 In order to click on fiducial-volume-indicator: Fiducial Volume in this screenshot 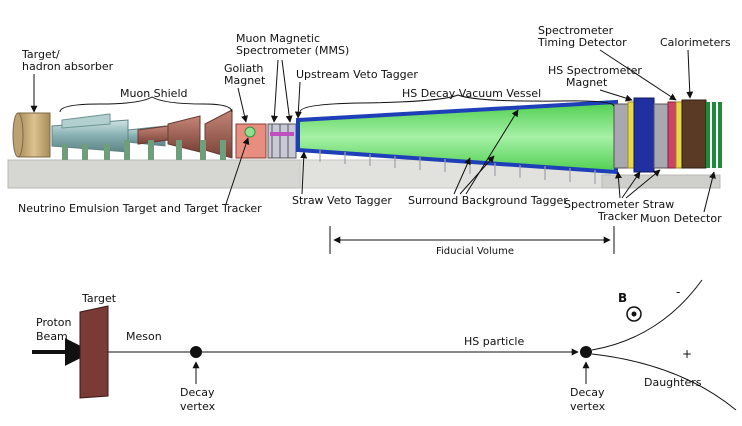, I will do `click(472, 241)`.